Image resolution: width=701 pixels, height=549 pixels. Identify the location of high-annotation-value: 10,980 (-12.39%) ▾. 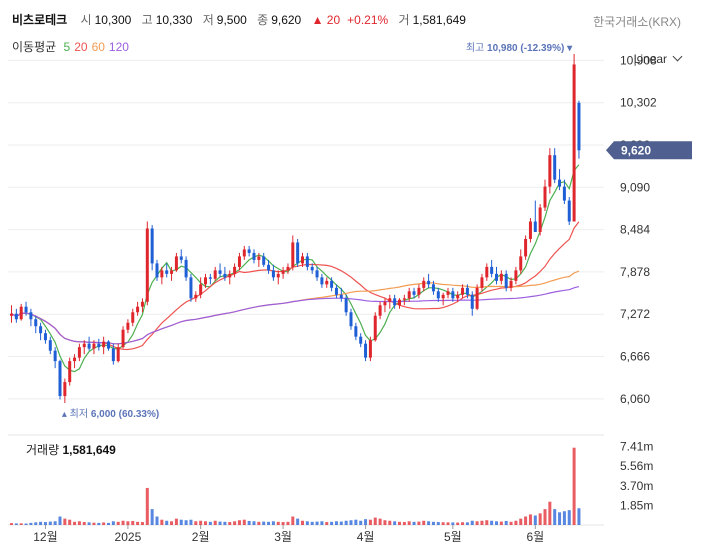
(530, 48).